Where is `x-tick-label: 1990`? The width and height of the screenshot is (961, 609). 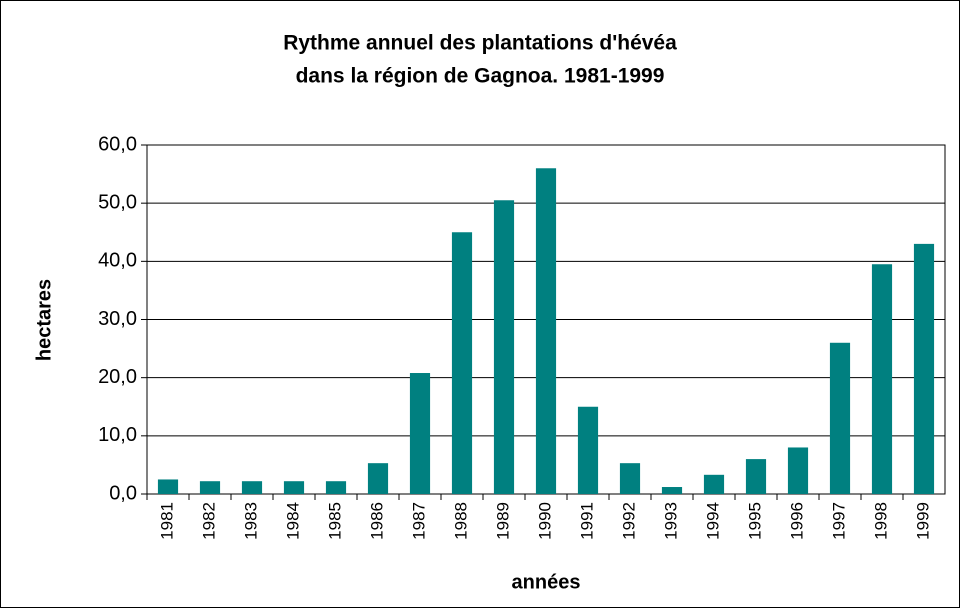 x-tick-label: 1990 is located at coordinates (544, 521).